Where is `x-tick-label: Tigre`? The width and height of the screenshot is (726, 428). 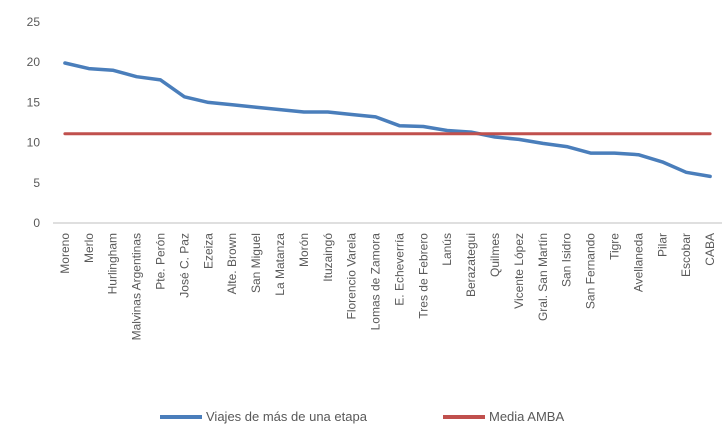
x-tick-label: Tigre is located at coordinates (614, 246).